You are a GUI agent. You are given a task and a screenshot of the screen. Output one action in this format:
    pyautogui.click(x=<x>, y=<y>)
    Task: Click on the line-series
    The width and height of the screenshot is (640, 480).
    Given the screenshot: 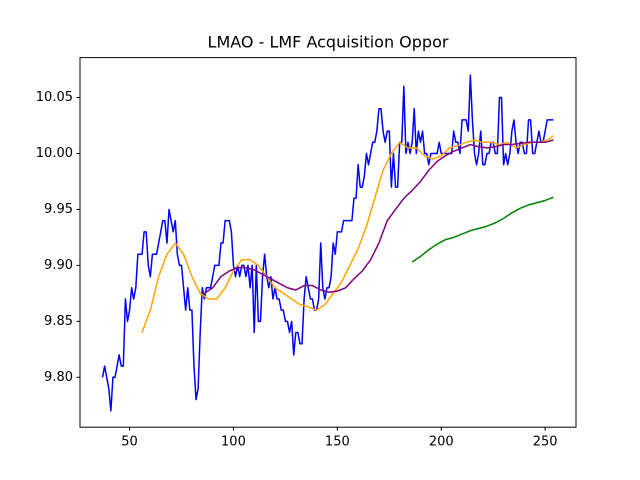 What is the action you would take?
    pyautogui.click(x=482, y=229)
    